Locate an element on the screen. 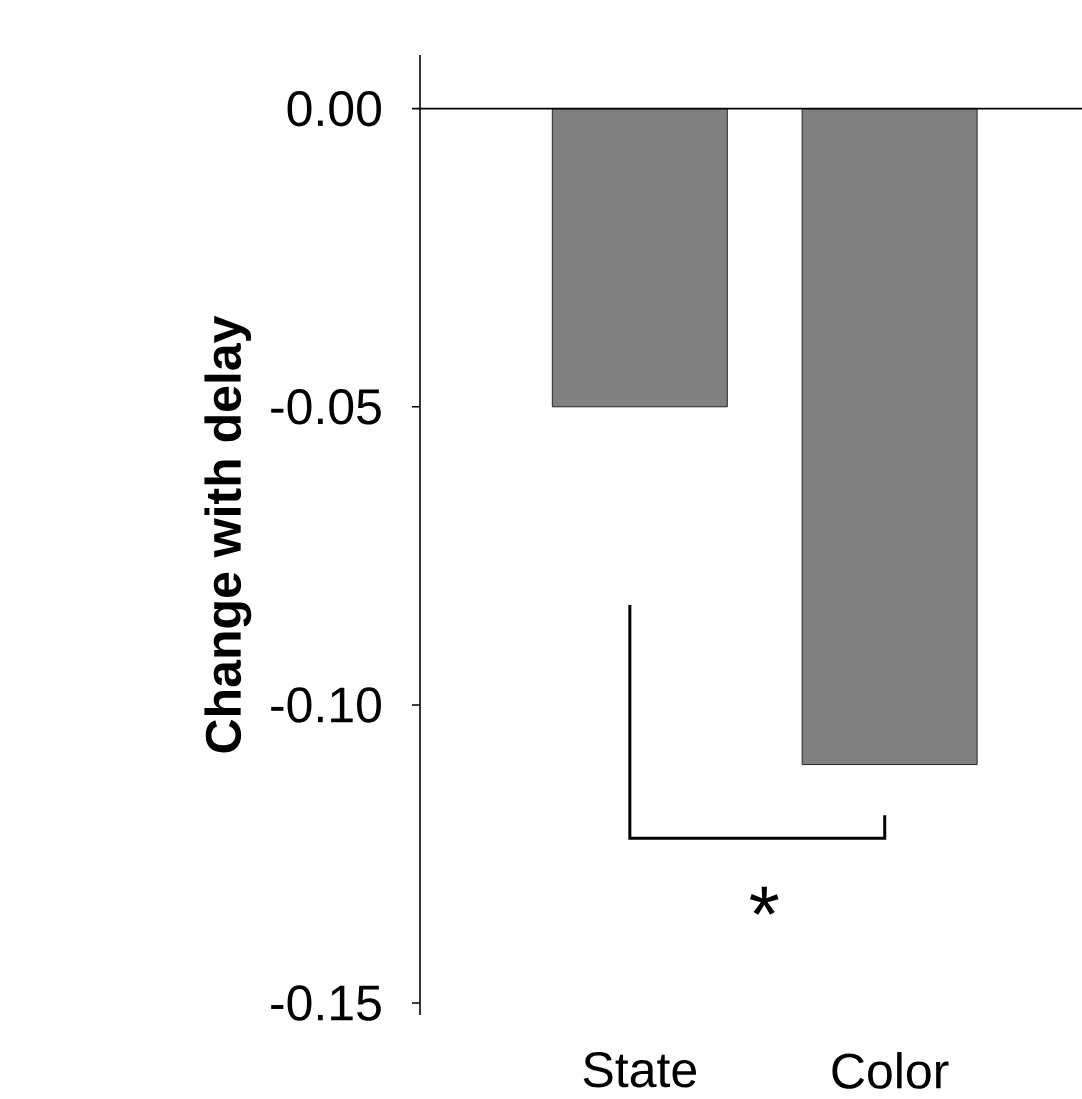 Image resolution: width=1082 pixels, height=1099 pixels. x-tick-label: Color is located at coordinates (890, 1070).